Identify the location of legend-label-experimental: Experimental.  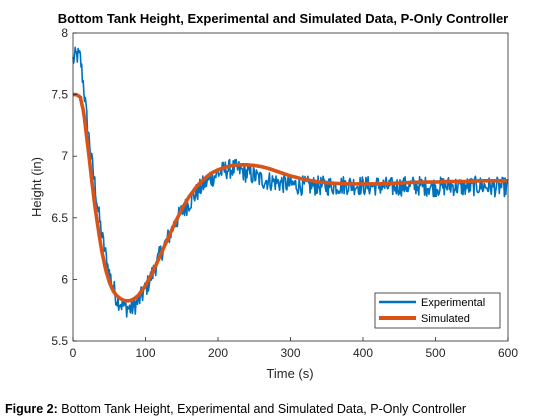
(453, 303).